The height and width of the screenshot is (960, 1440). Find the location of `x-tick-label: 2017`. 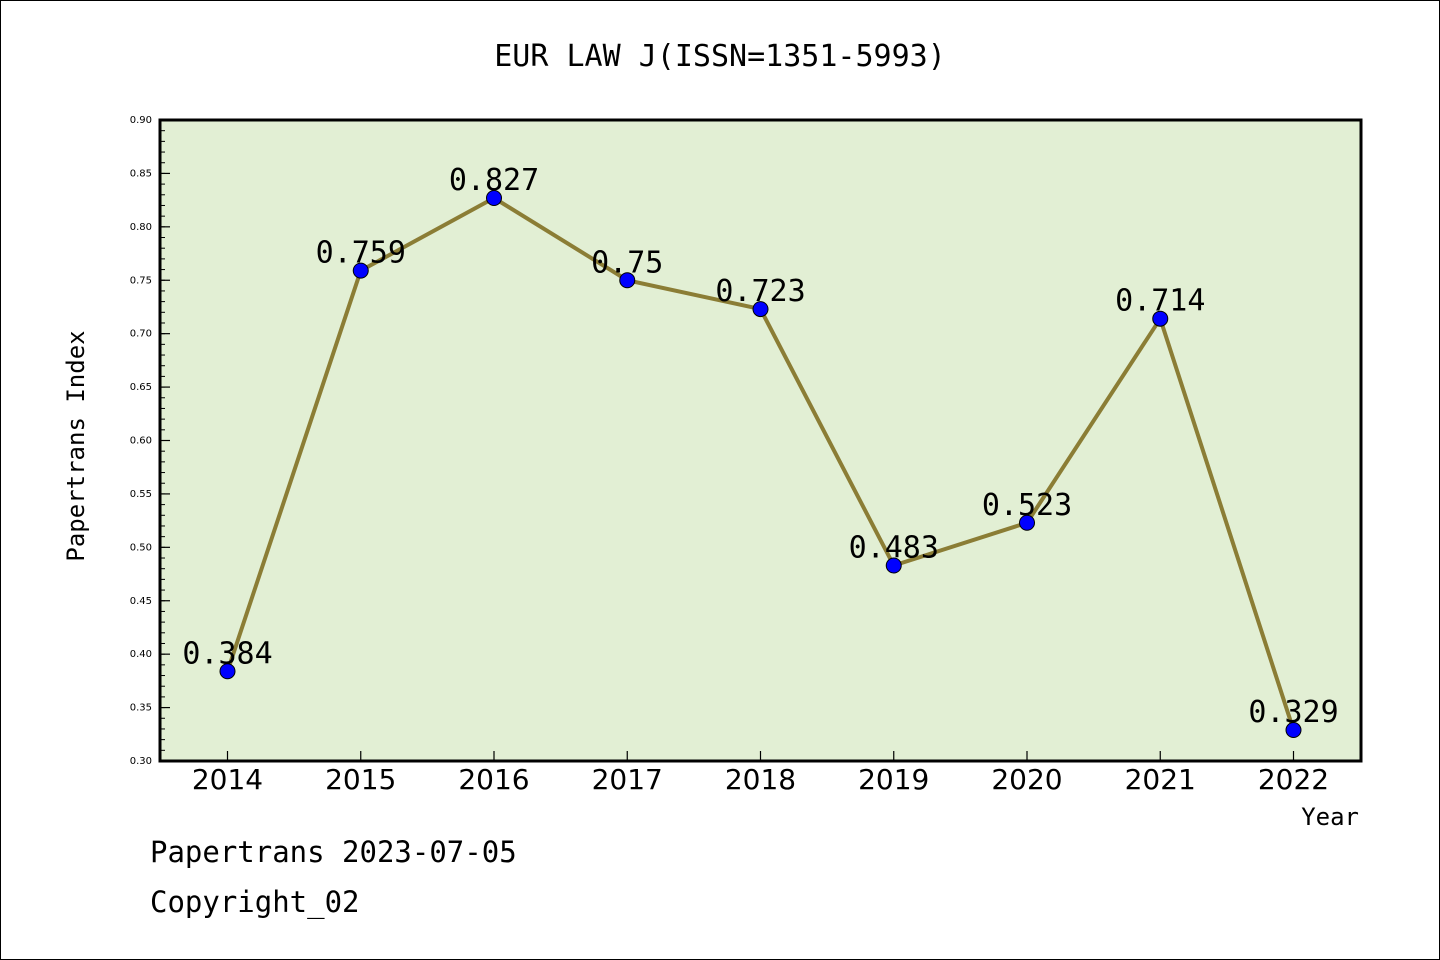

x-tick-label: 2017 is located at coordinates (627, 779).